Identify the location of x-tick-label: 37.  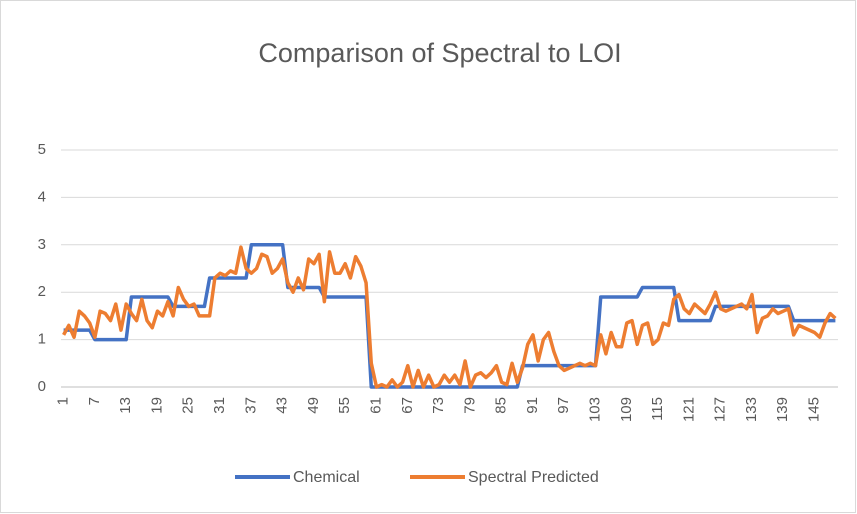
(250, 405).